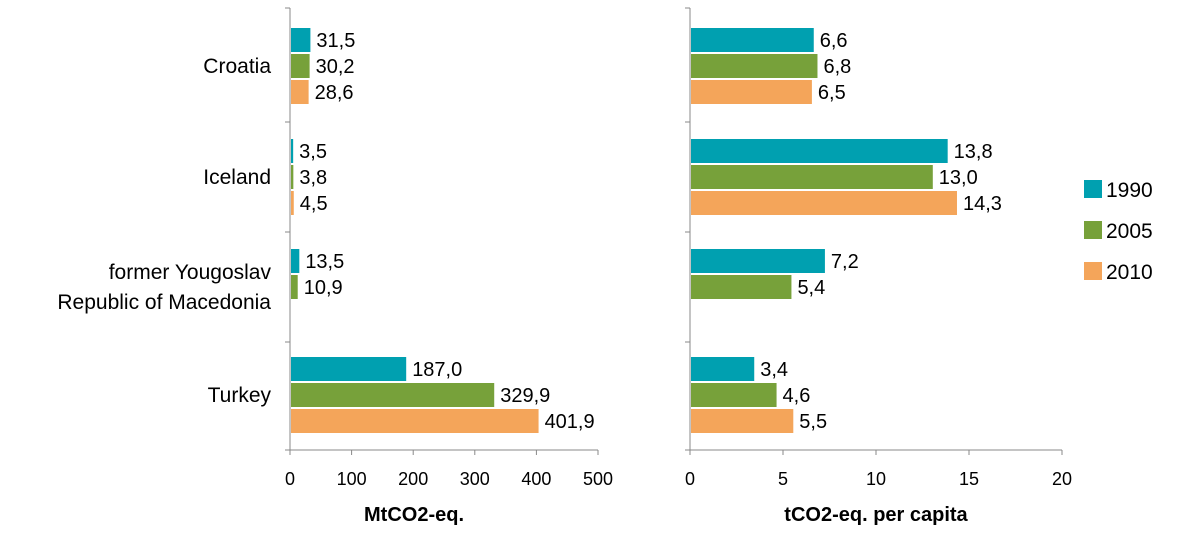 The image size is (1198, 549). What do you see at coordinates (1093, 271) in the screenshot?
I see `legend-swatch-2010` at bounding box center [1093, 271].